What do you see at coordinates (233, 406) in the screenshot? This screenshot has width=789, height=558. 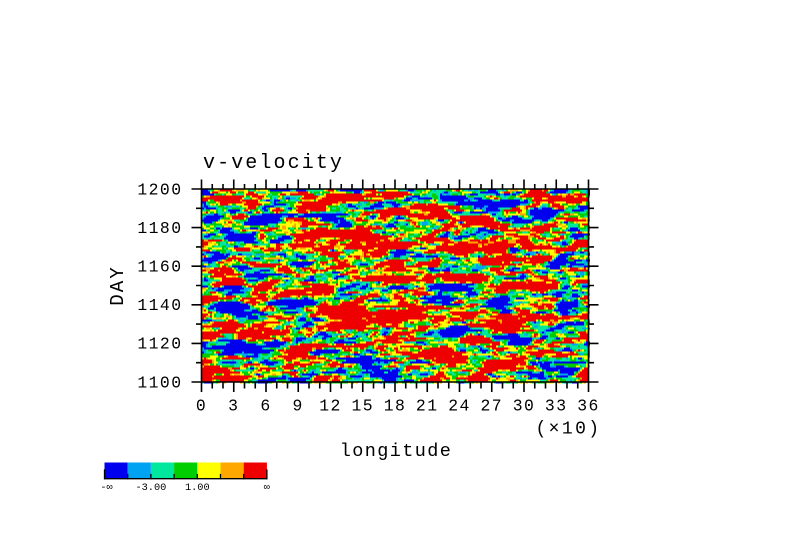 I see `svg-text: 3` at bounding box center [233, 406].